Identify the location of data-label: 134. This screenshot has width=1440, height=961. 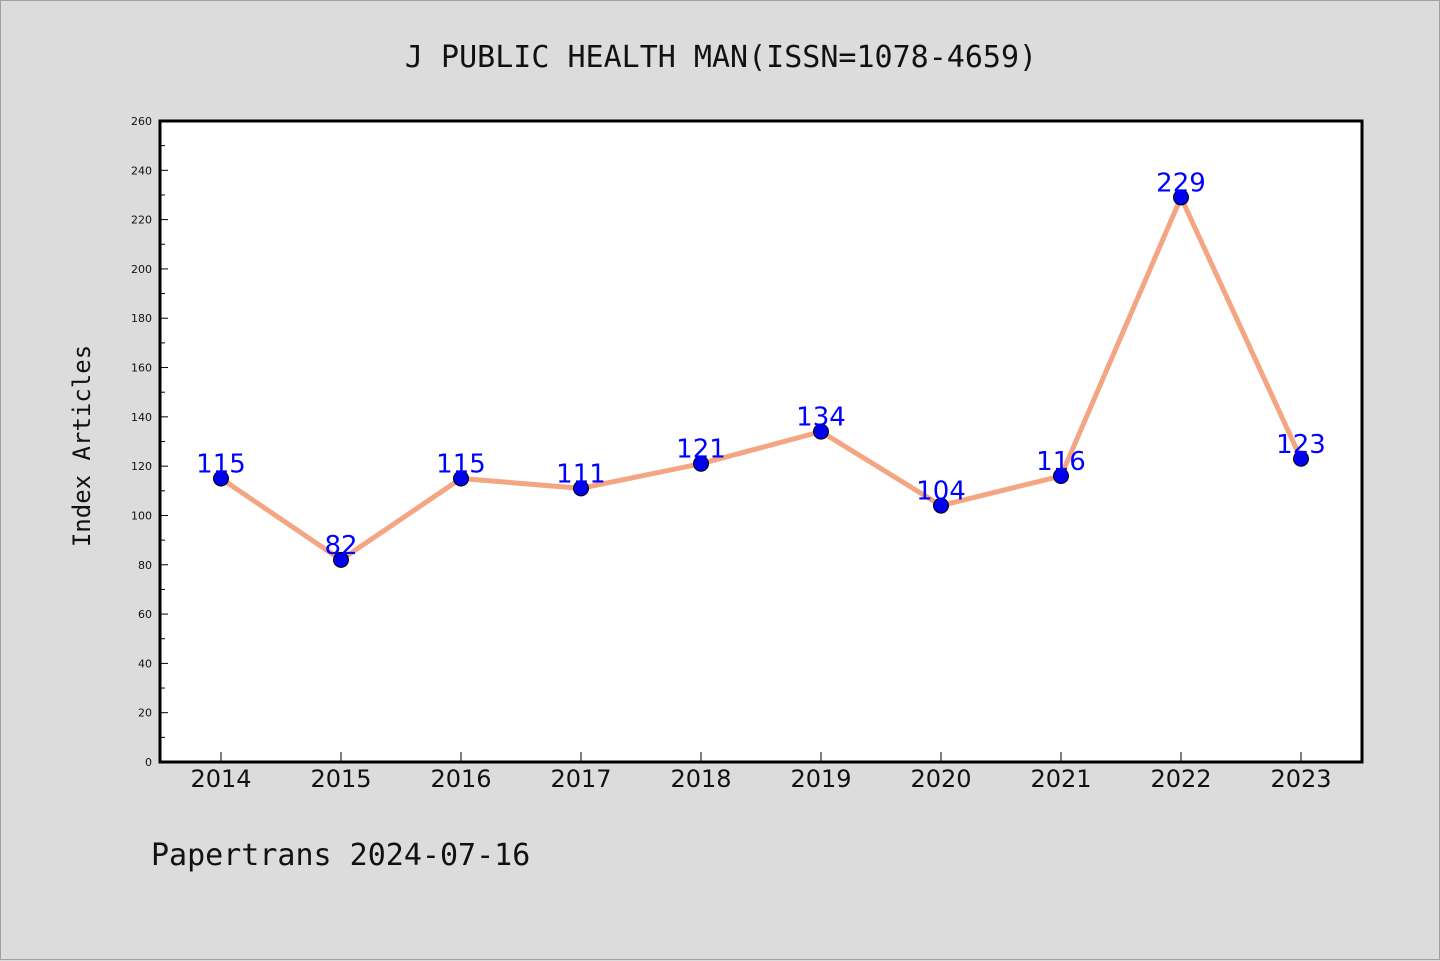
(821, 418).